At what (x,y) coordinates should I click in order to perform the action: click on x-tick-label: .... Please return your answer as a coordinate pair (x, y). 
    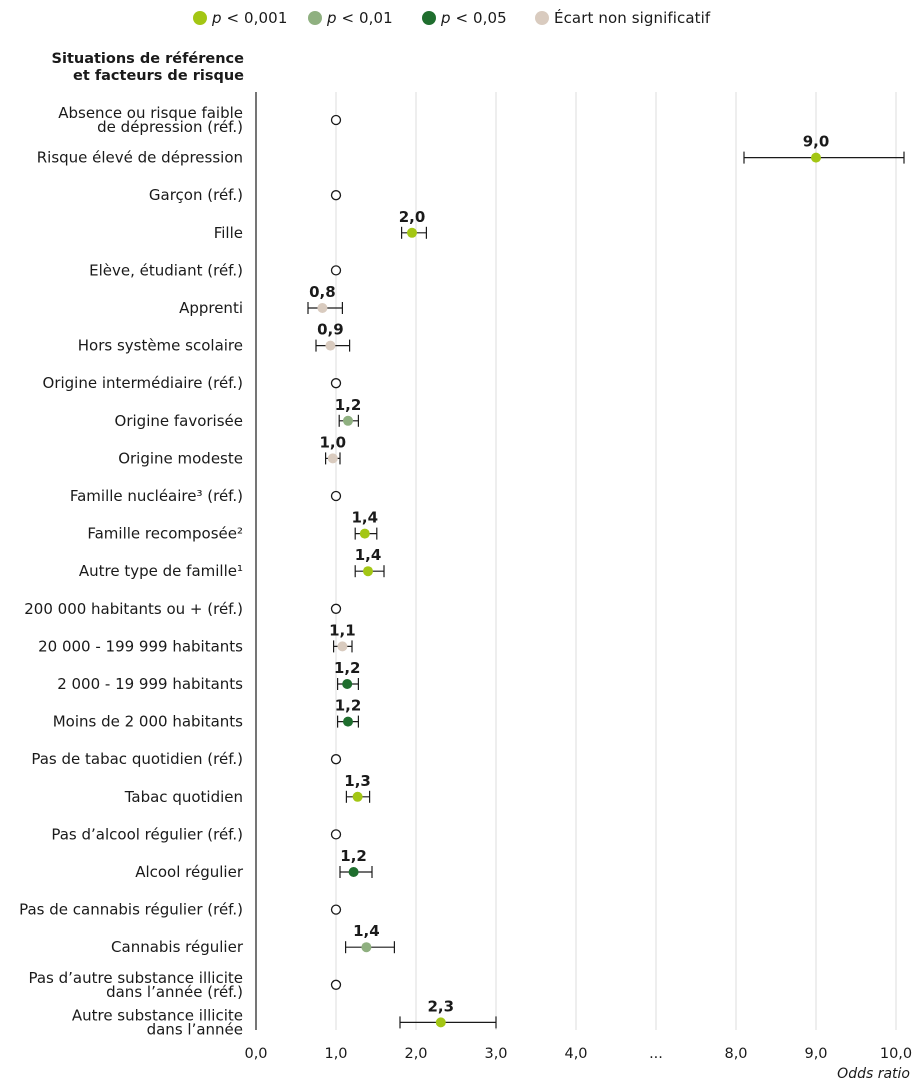
    Looking at the image, I should click on (656, 1054).